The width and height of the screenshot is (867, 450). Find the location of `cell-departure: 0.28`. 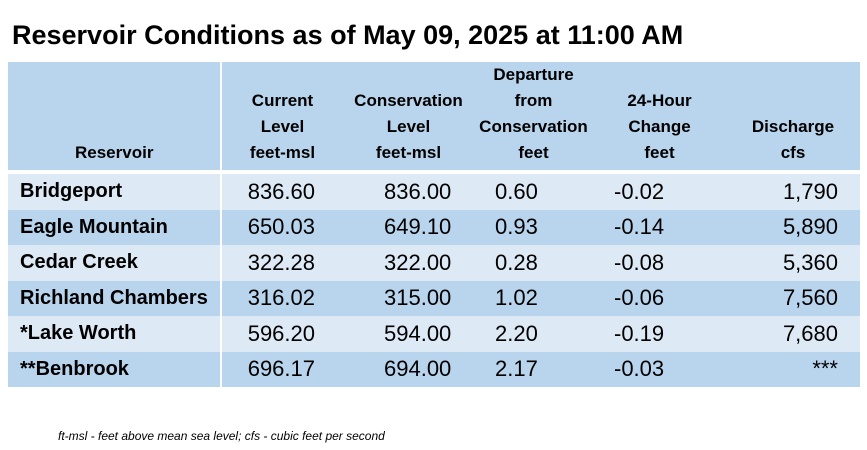

cell-departure: 0.28 is located at coordinates (533, 263).